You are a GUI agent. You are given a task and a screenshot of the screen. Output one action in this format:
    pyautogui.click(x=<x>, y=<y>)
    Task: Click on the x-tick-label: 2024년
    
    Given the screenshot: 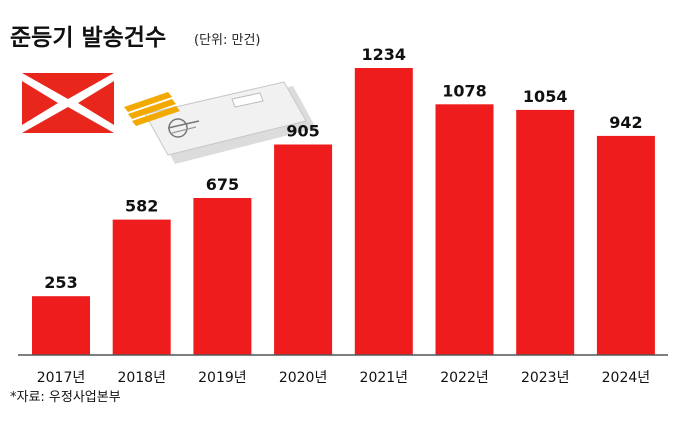 What is the action you would take?
    pyautogui.click(x=626, y=378)
    